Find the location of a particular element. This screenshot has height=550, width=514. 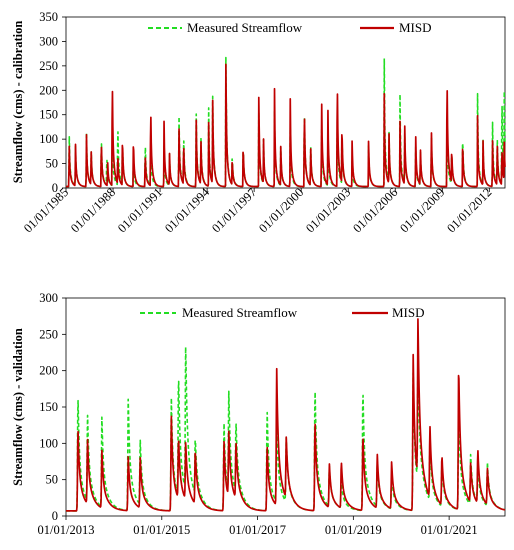

calibration-x-tick-label: 01/01/1988 is located at coordinates (93, 210).